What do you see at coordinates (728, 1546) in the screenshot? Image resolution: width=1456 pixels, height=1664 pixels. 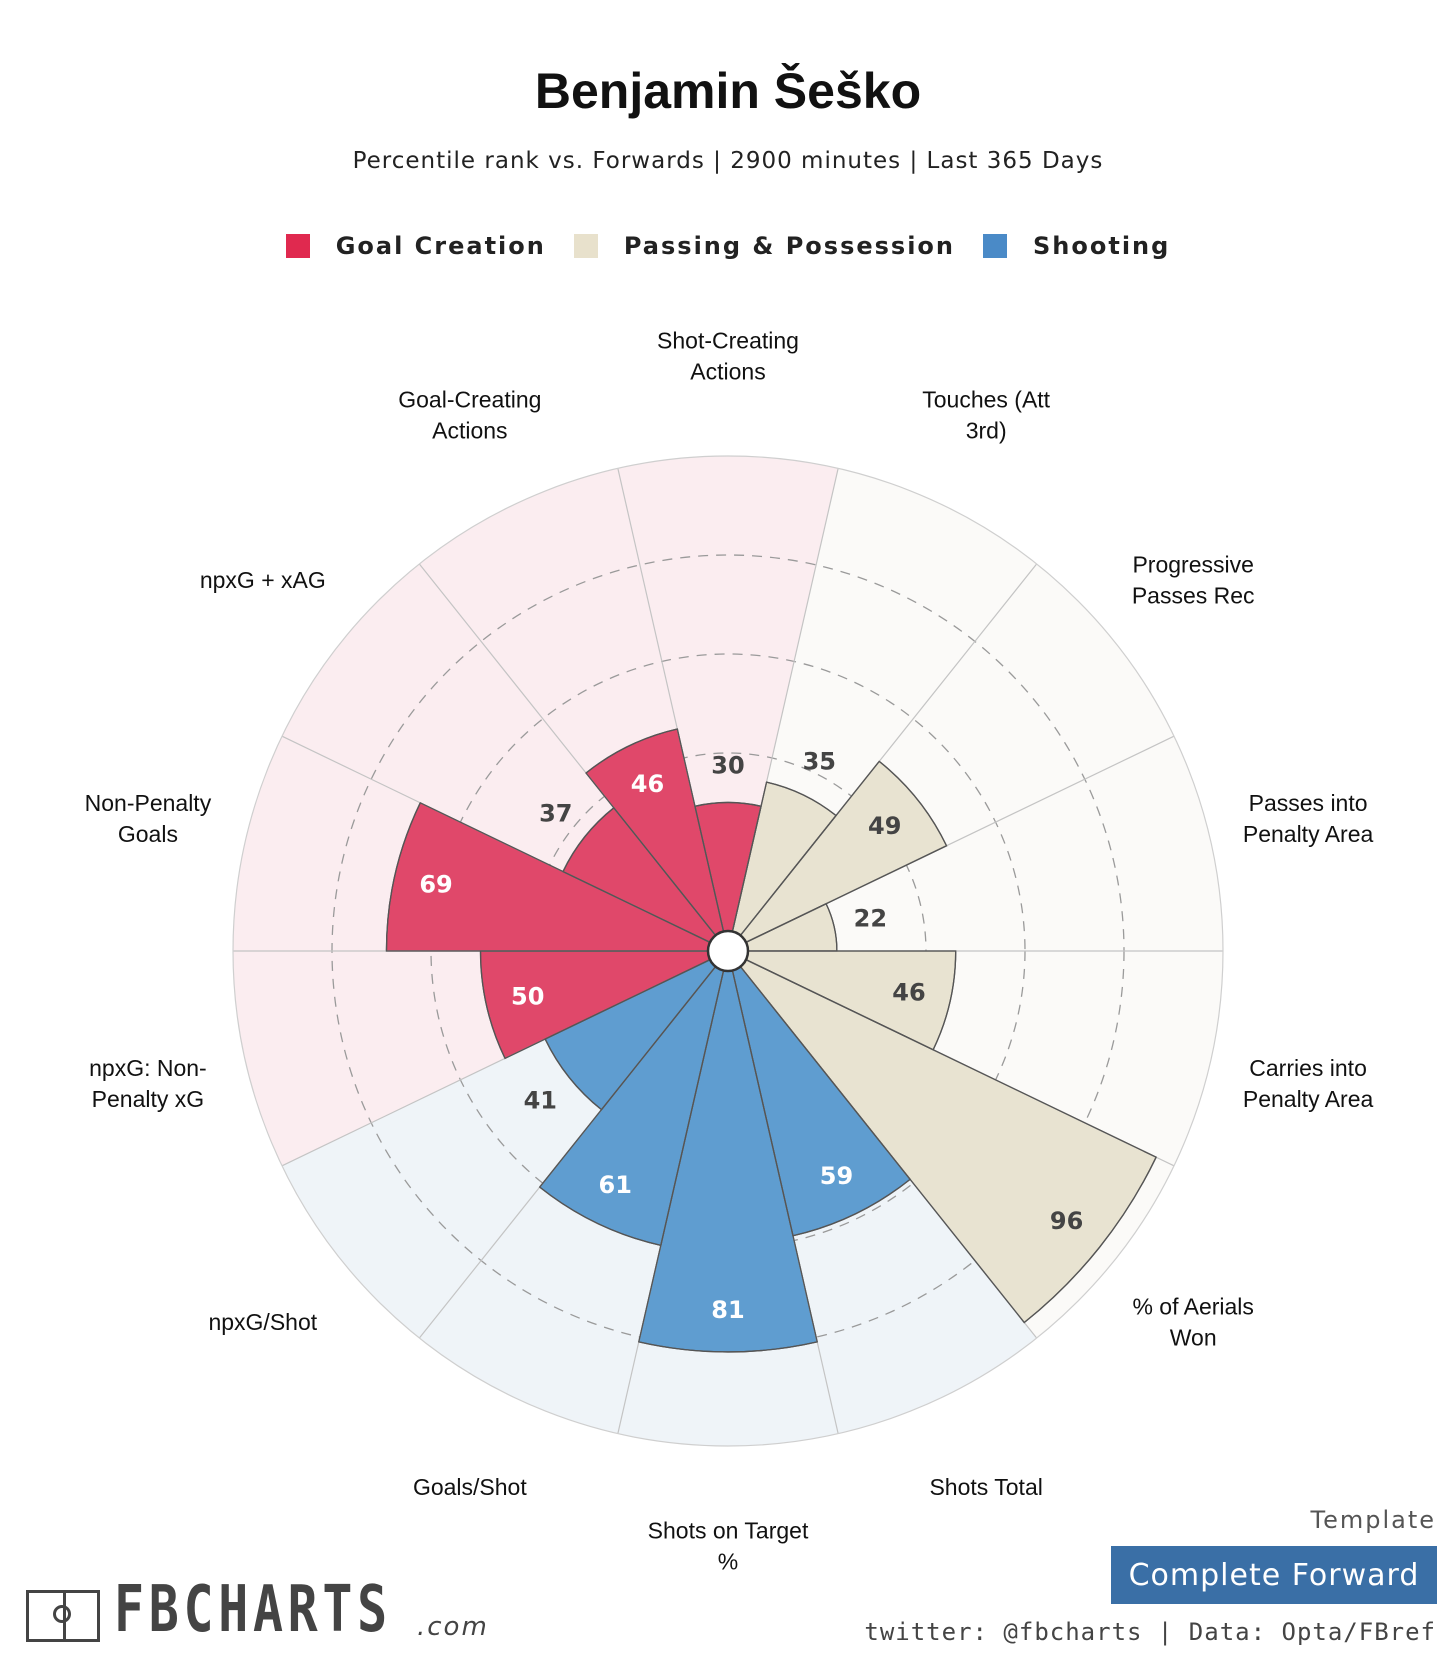 I see `axis-label-shots-on-target: Shots on Target%` at bounding box center [728, 1546].